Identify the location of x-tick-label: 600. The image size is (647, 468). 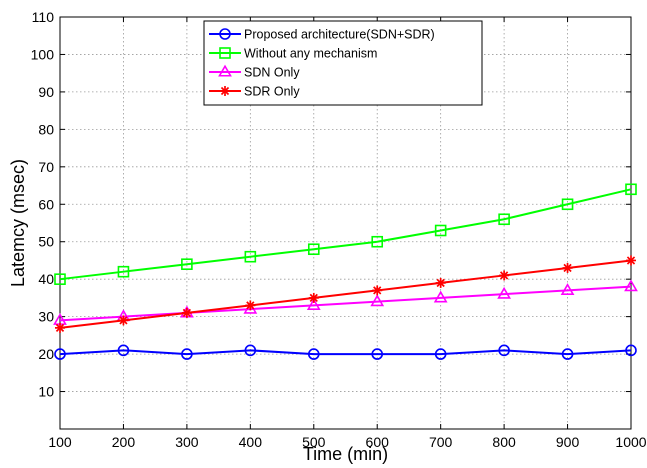
(378, 442).